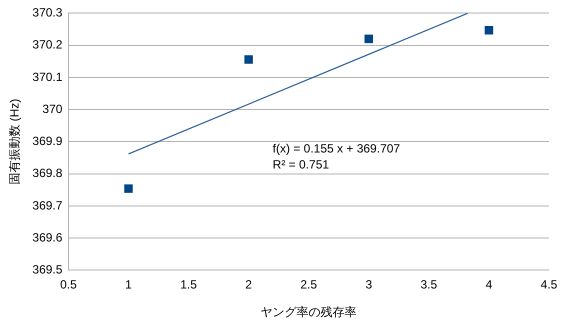 Image resolution: width=563 pixels, height=328 pixels. What do you see at coordinates (47, 237) in the screenshot?
I see `y-tick-label: 369.6` at bounding box center [47, 237].